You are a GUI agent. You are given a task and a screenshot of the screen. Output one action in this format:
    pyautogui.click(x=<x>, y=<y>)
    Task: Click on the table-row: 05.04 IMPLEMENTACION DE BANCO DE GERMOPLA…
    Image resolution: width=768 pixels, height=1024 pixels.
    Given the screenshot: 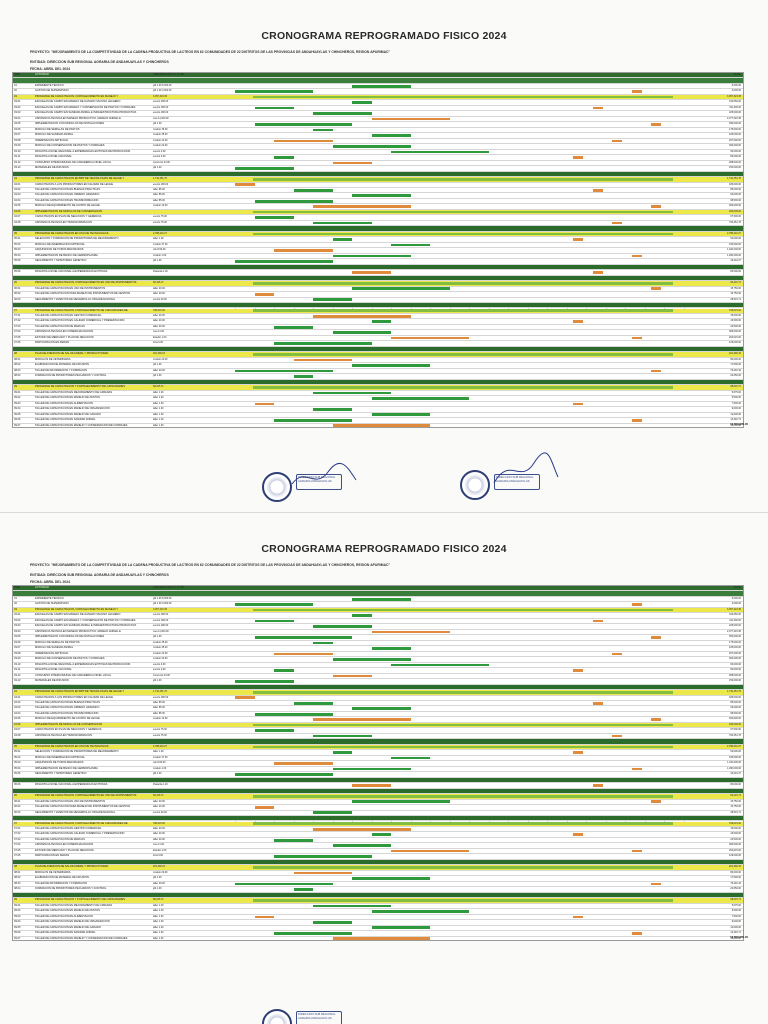 What is the action you would take?
    pyautogui.click(x=378, y=256)
    